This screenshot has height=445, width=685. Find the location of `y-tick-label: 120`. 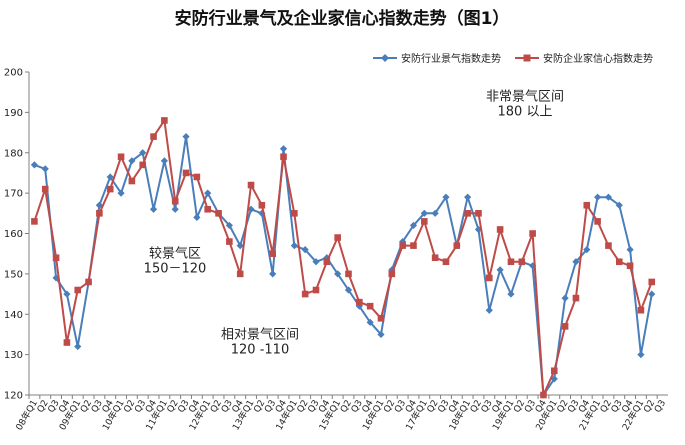

y-tick-label: 120 is located at coordinates (13, 396).